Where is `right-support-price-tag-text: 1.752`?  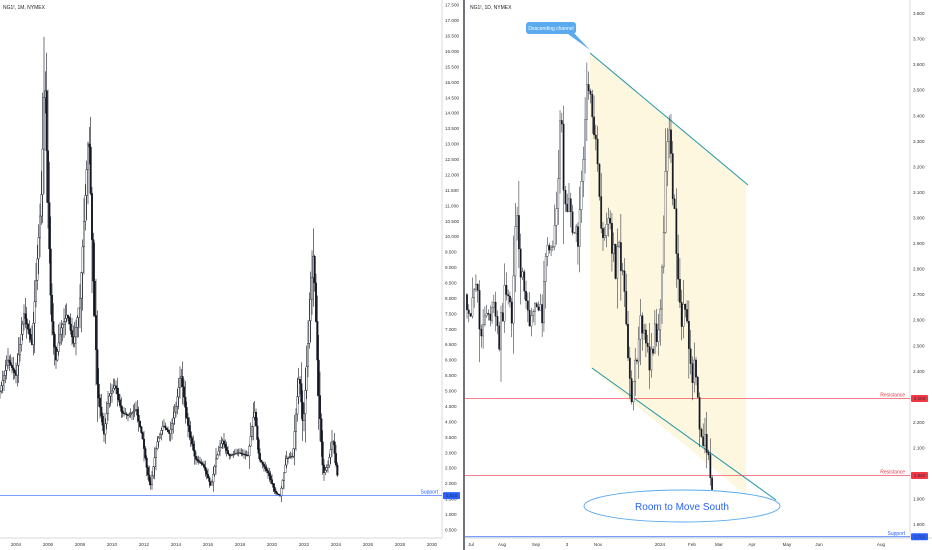
right-support-price-tag-text: 1.752 is located at coordinates (920, 536).